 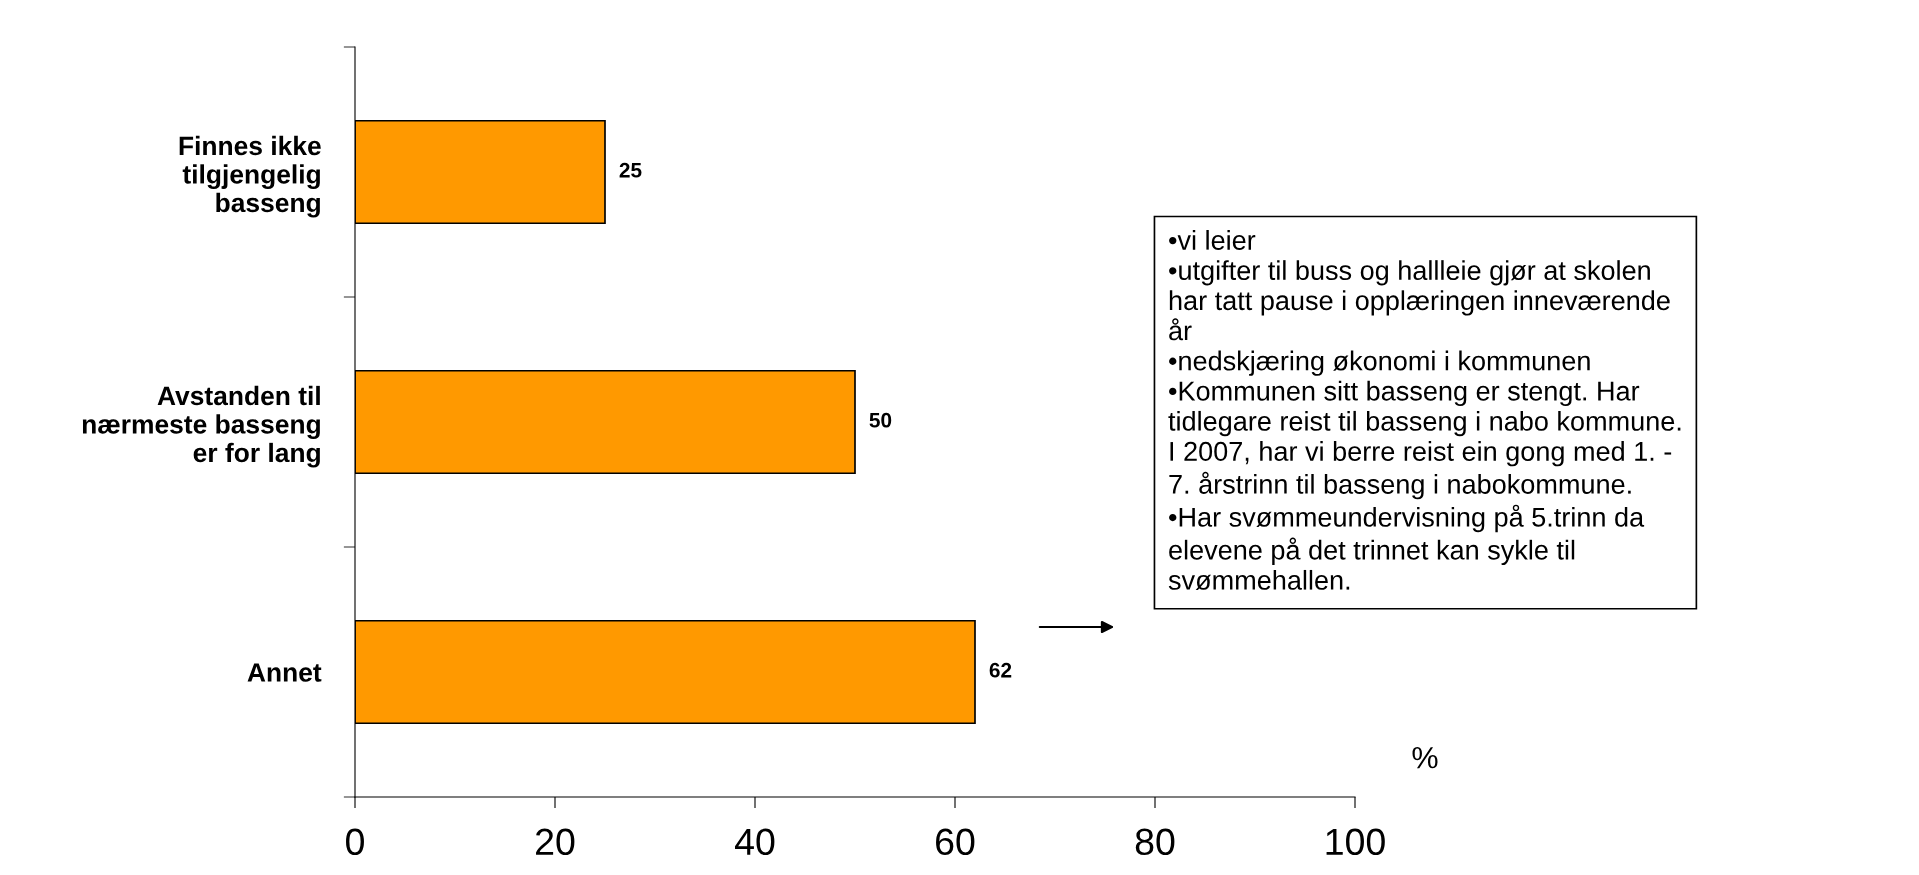 What do you see at coordinates (1000, 670) in the screenshot?
I see `data-label: 62` at bounding box center [1000, 670].